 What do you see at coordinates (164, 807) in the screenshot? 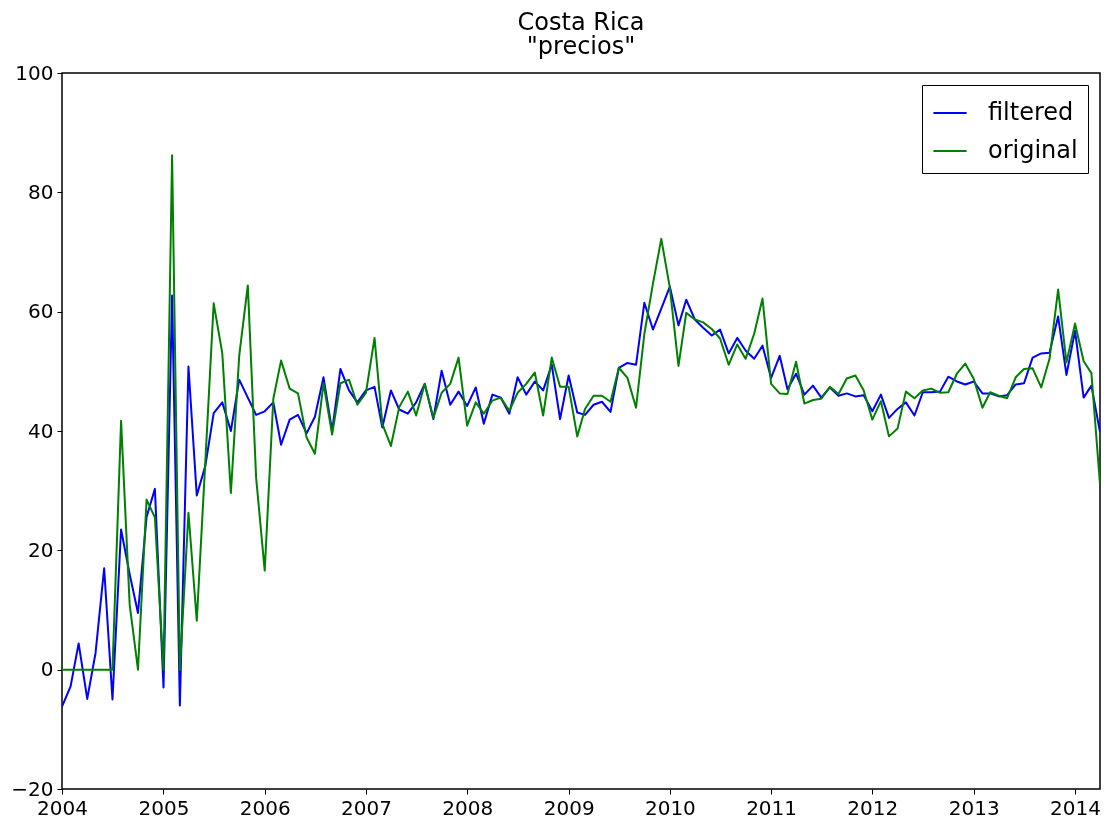
I see `x-tick-label: 2005` at bounding box center [164, 807].